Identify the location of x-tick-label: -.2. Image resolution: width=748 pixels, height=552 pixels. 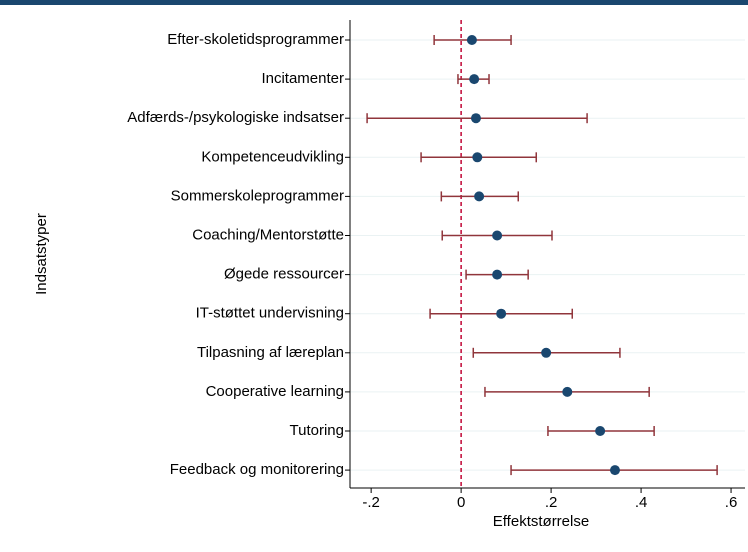
(371, 502).